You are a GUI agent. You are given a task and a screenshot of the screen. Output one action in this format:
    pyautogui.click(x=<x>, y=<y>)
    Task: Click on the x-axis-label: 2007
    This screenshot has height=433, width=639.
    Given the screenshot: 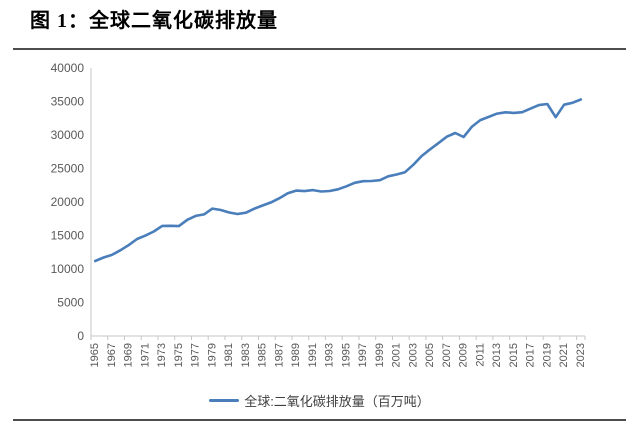 What is the action you would take?
    pyautogui.click(x=447, y=355)
    